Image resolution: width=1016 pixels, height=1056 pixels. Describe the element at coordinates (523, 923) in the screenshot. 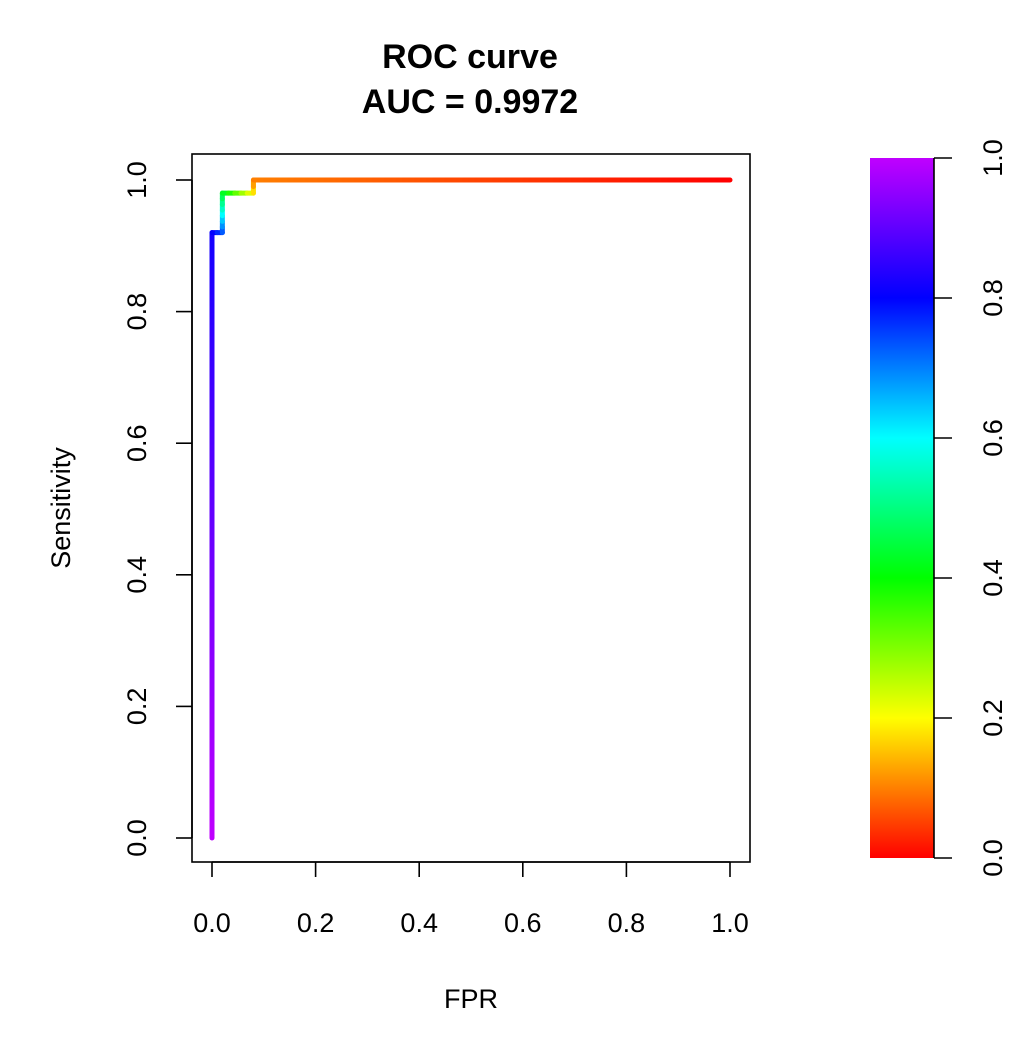

I see `x-tick-label: 0.6` at that location.